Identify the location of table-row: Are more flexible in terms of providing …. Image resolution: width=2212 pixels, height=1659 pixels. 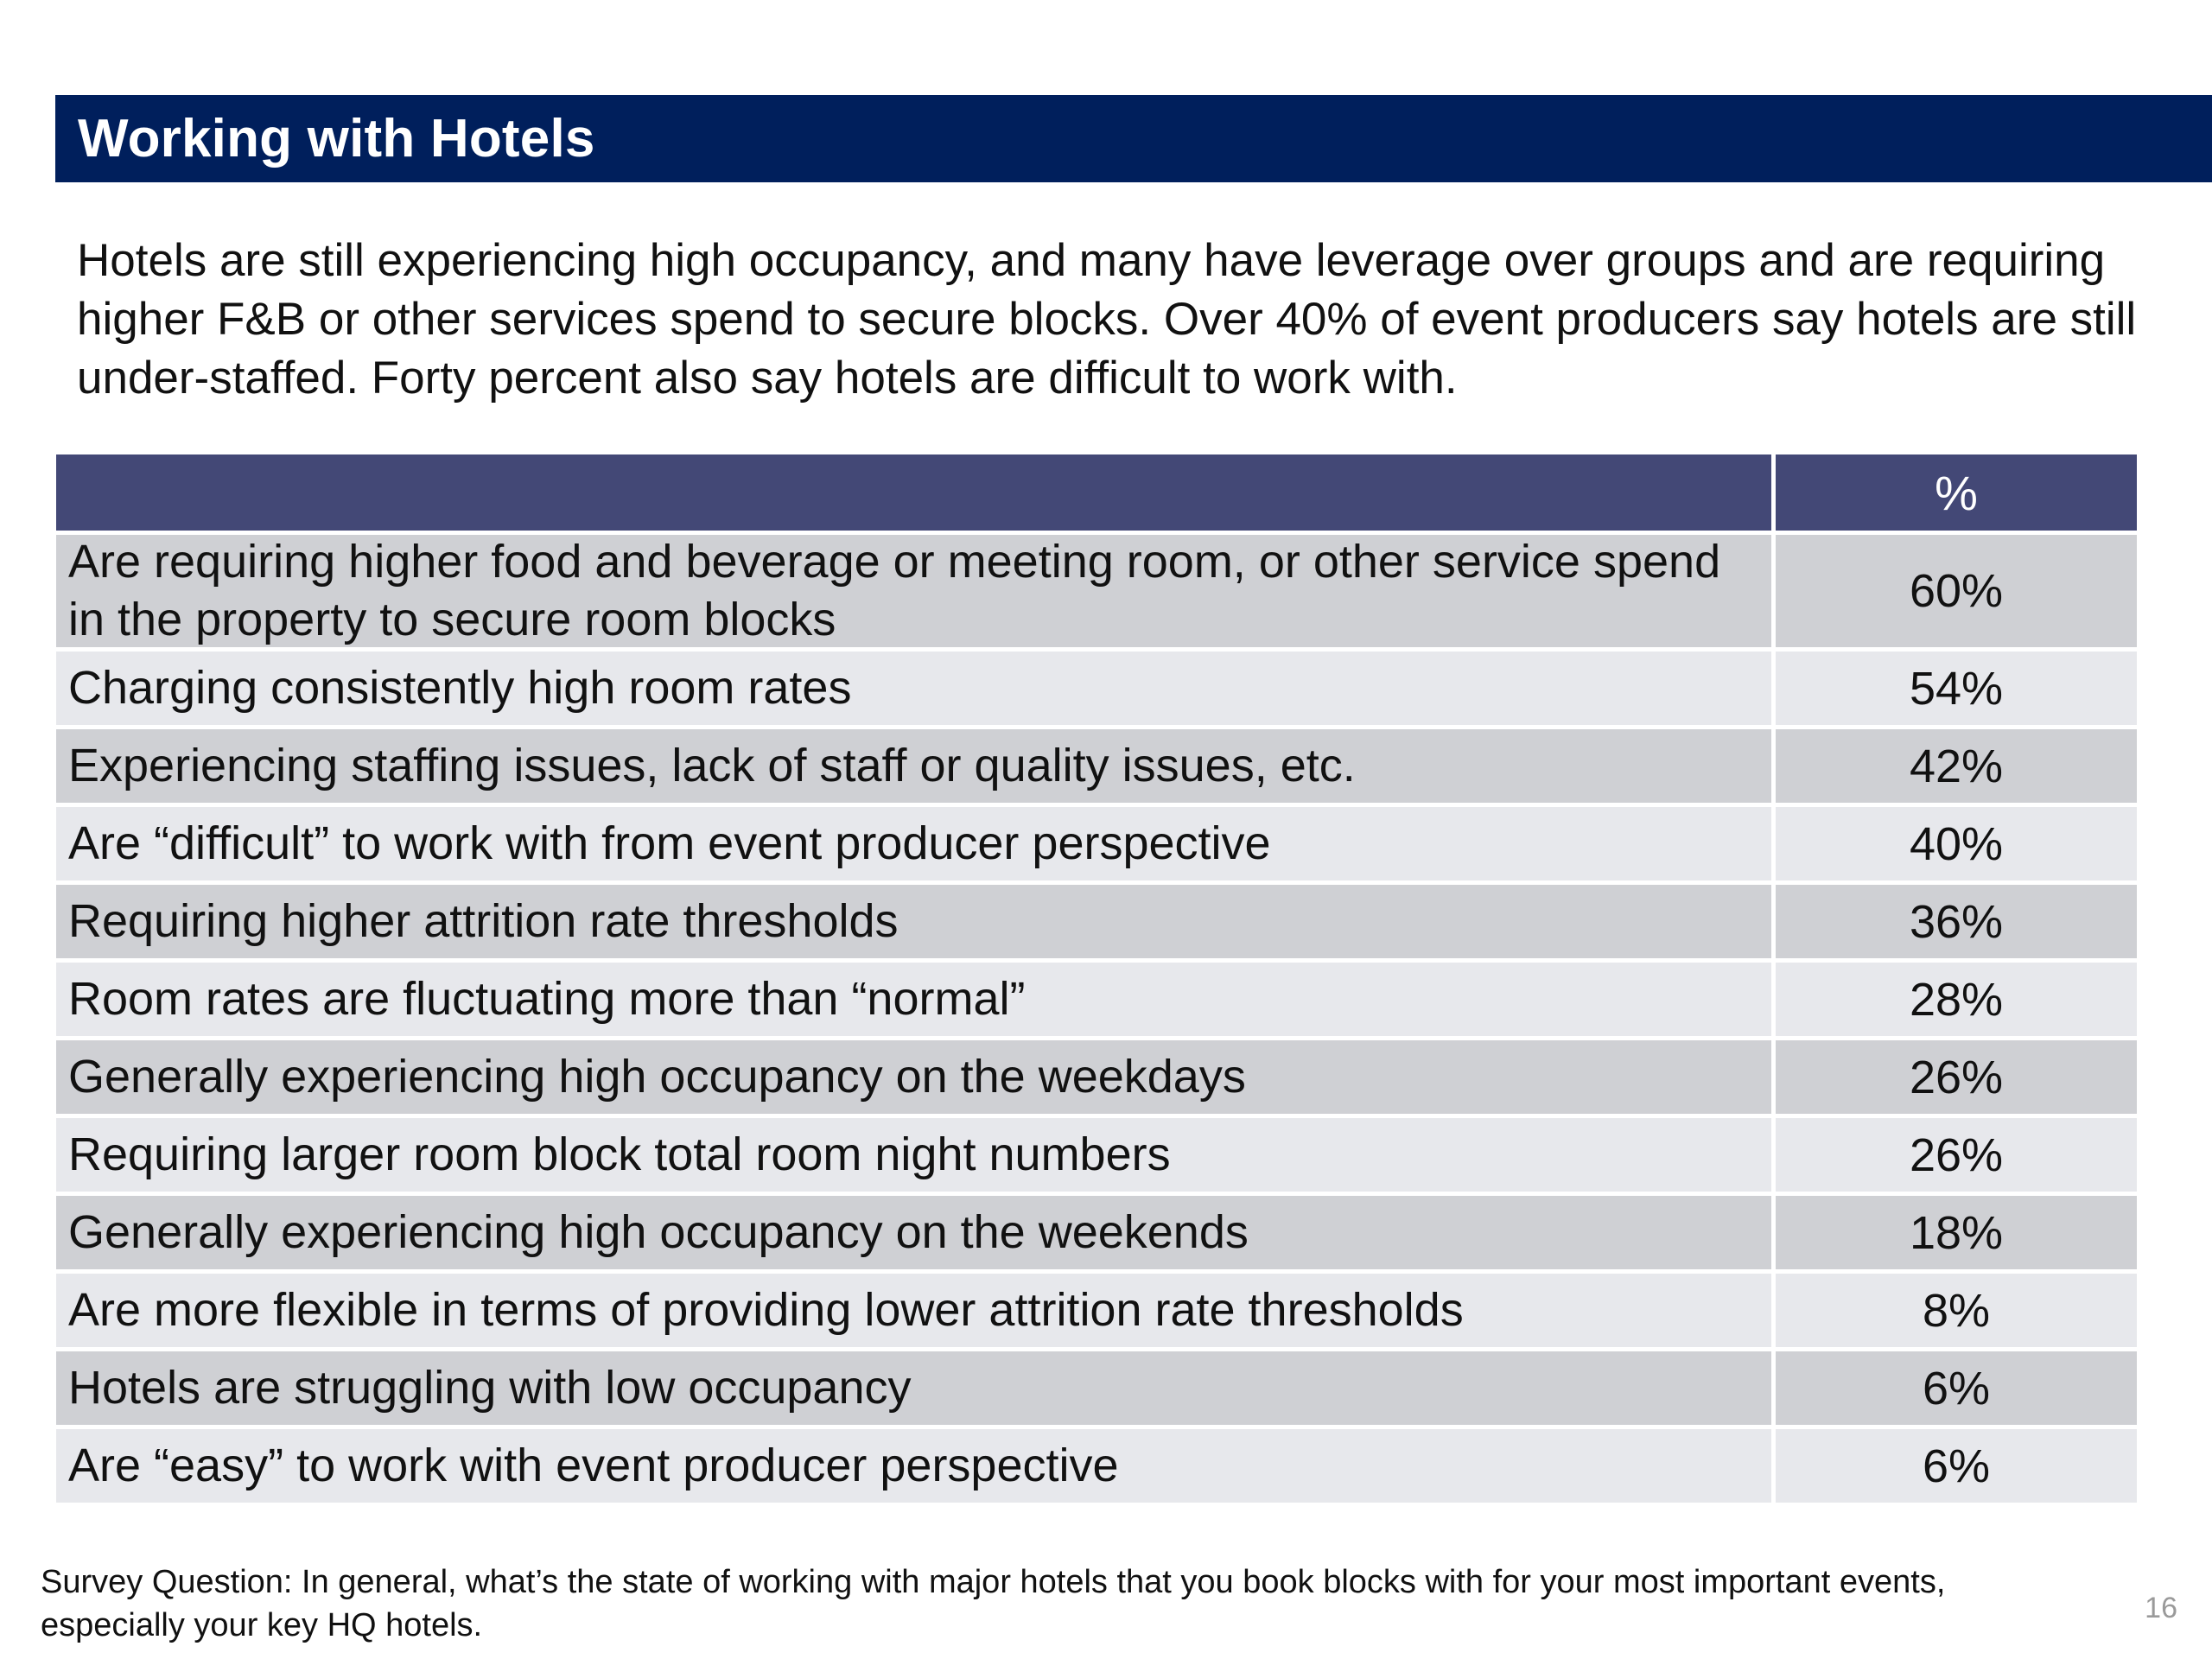
(1096, 1310).